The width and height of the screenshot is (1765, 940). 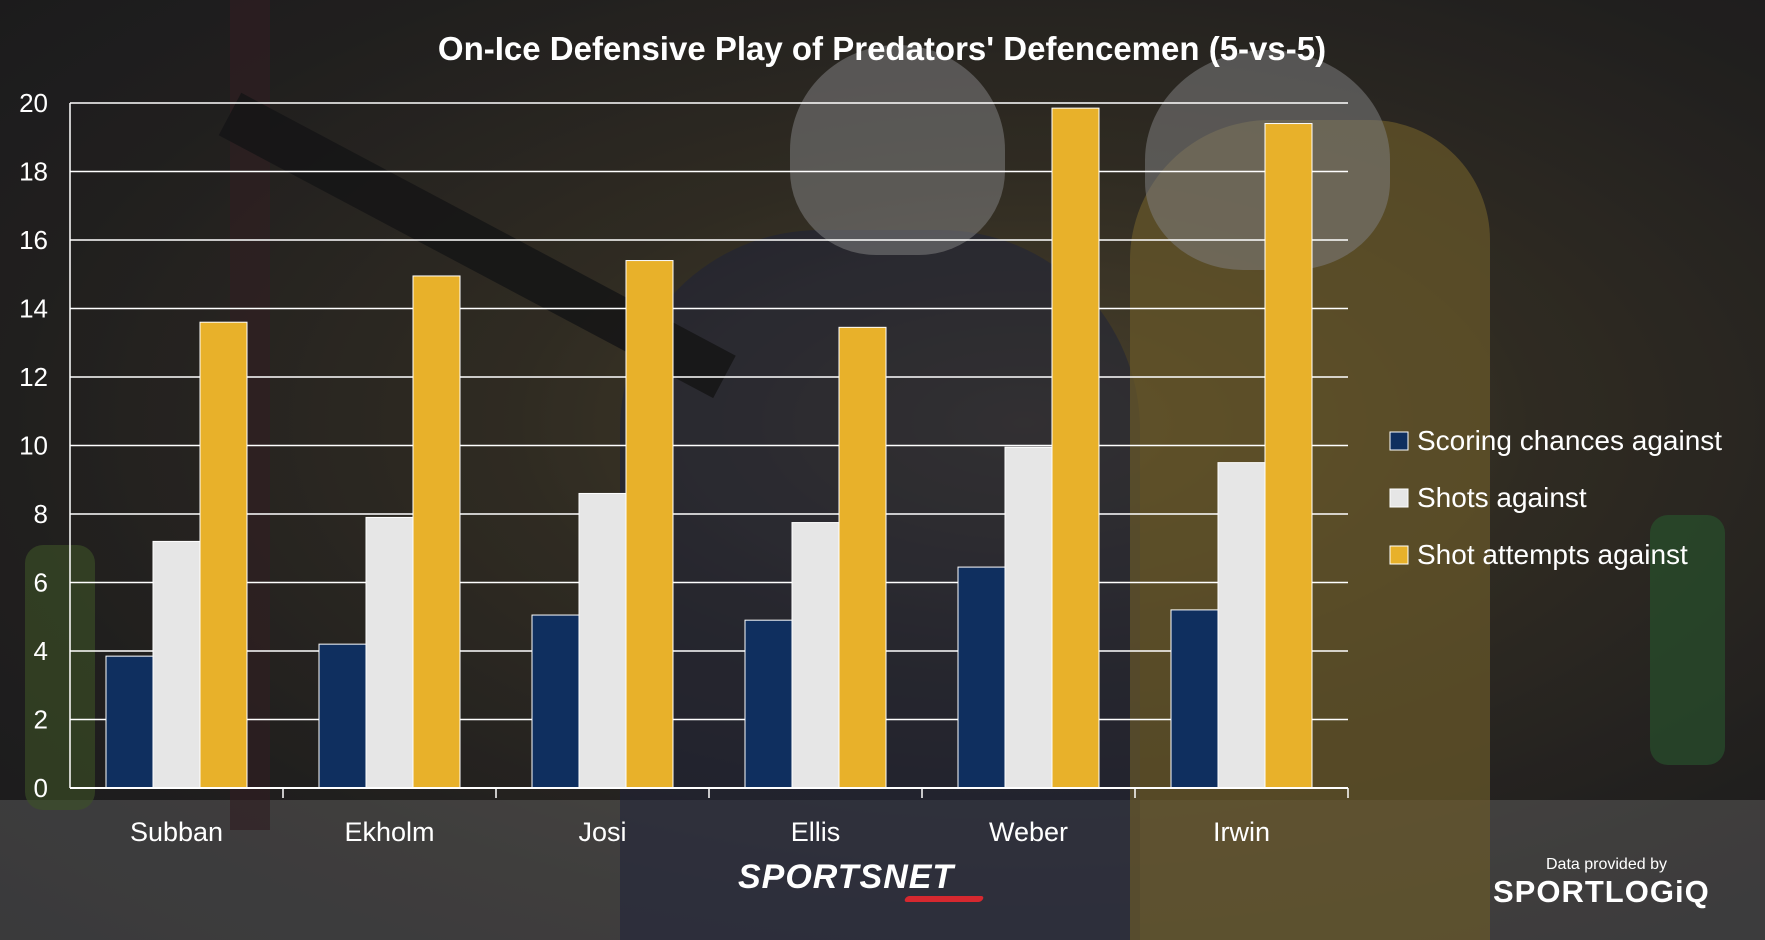 What do you see at coordinates (41, 583) in the screenshot?
I see `y-tick-label: 6` at bounding box center [41, 583].